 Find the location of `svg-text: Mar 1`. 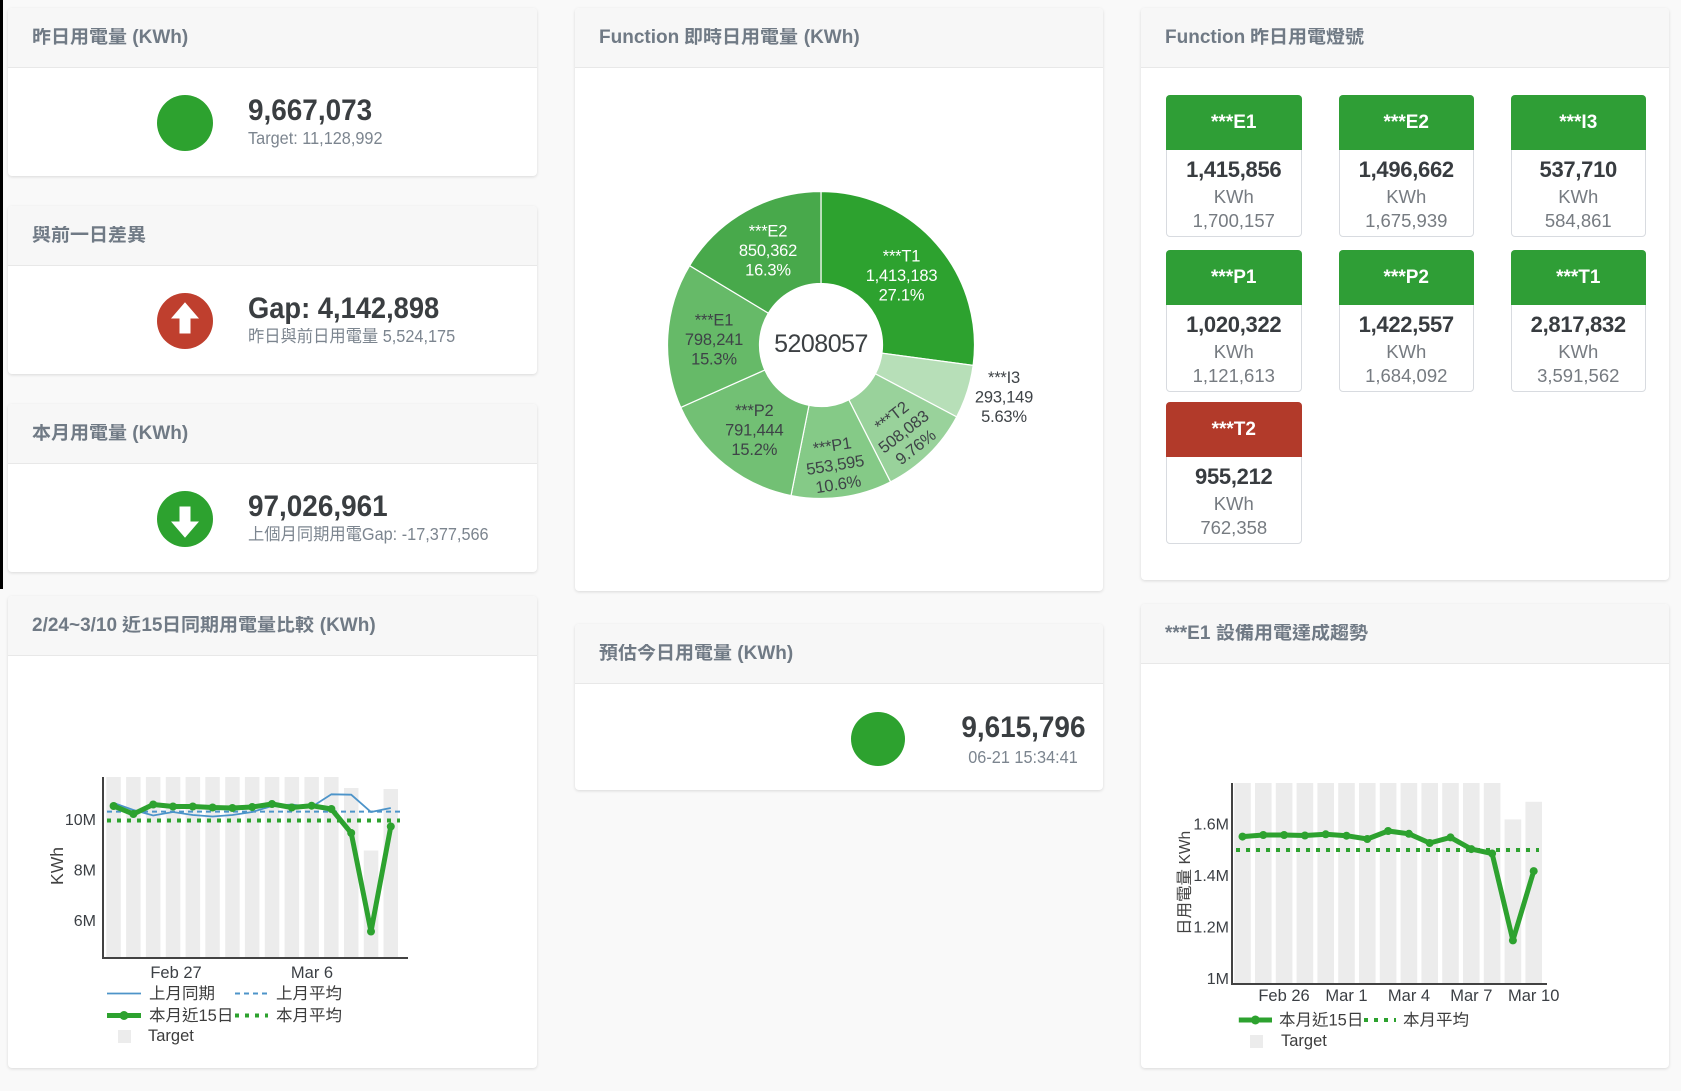

svg-text: Mar 1 is located at coordinates (1346, 996).